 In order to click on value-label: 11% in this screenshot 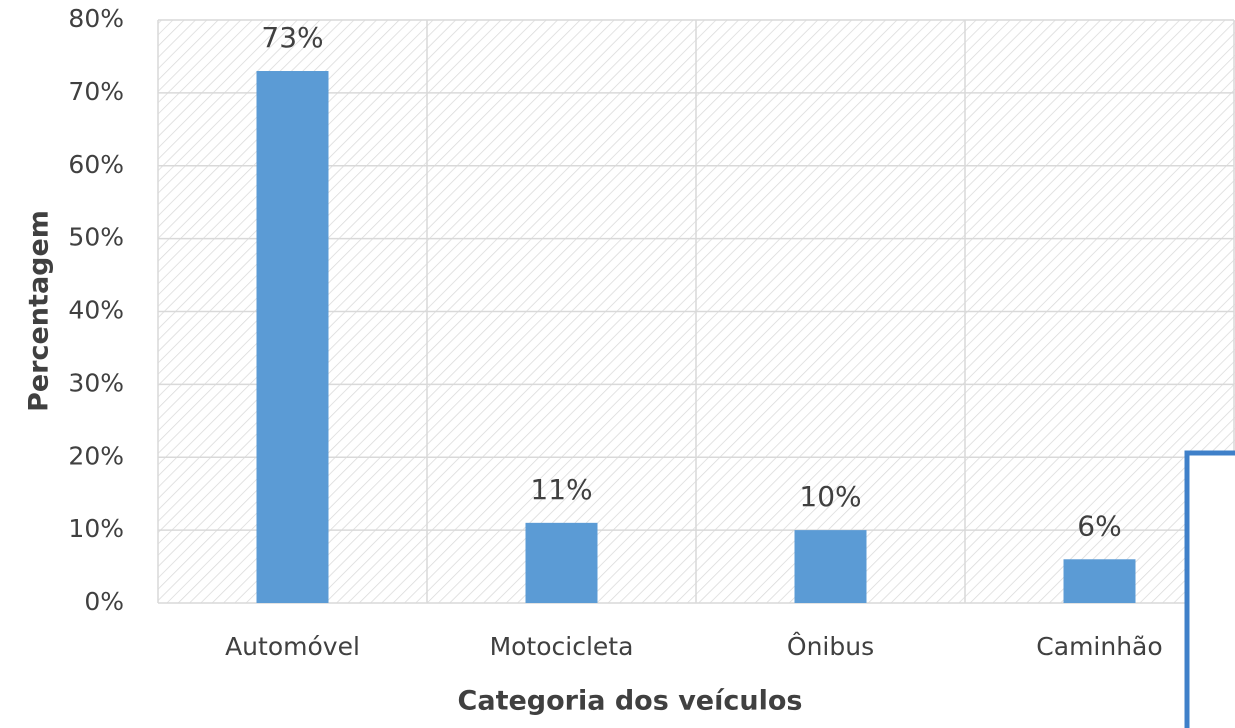, I will do `click(561, 489)`.